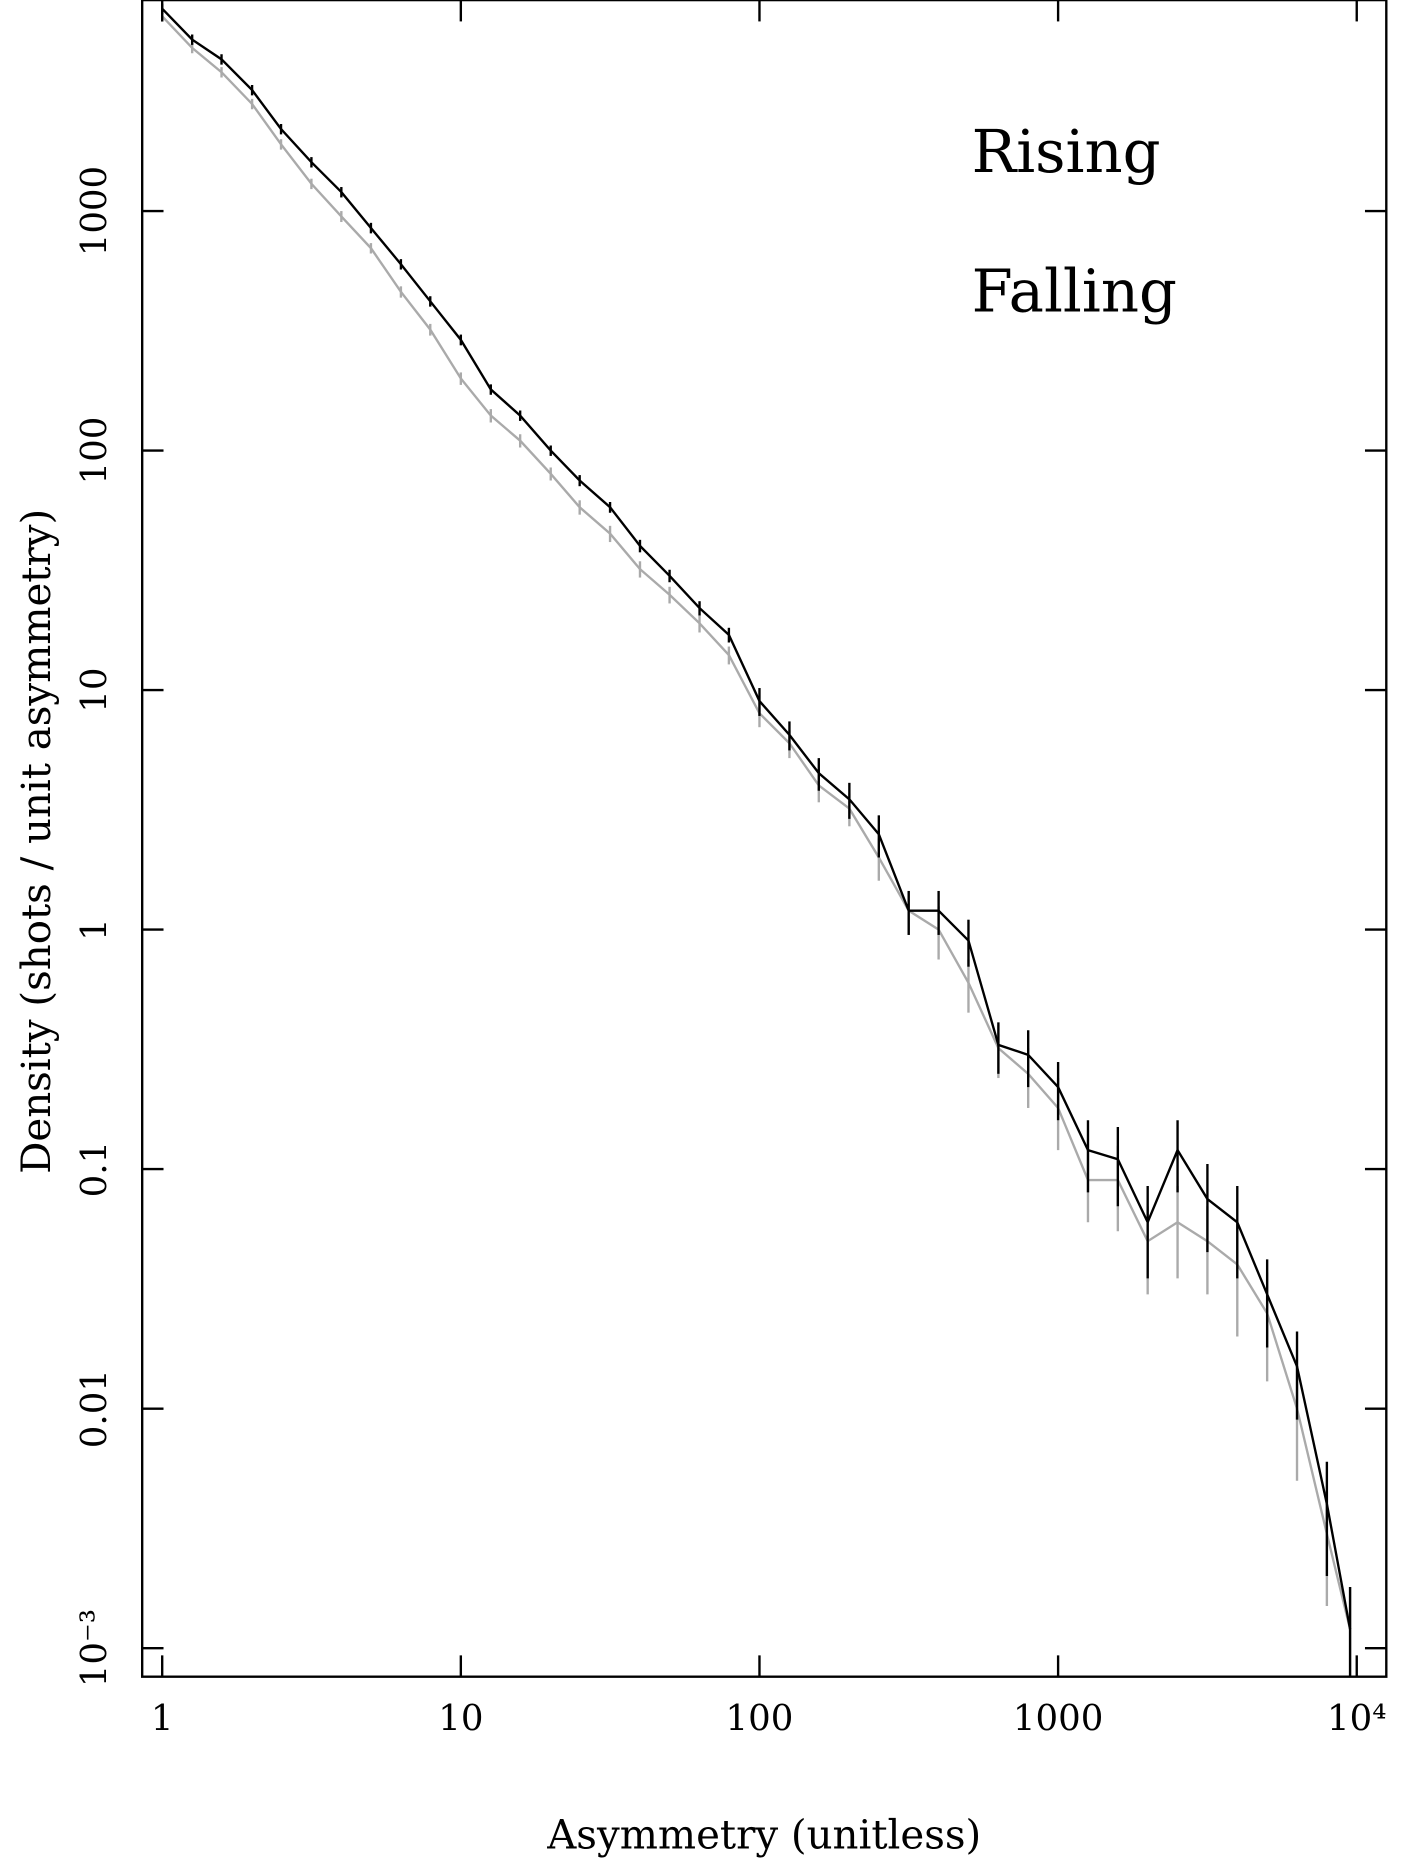 This screenshot has width=1410, height=1864. Describe the element at coordinates (94, 1648) in the screenshot. I see `y-tick-label: 10⁻³` at that location.